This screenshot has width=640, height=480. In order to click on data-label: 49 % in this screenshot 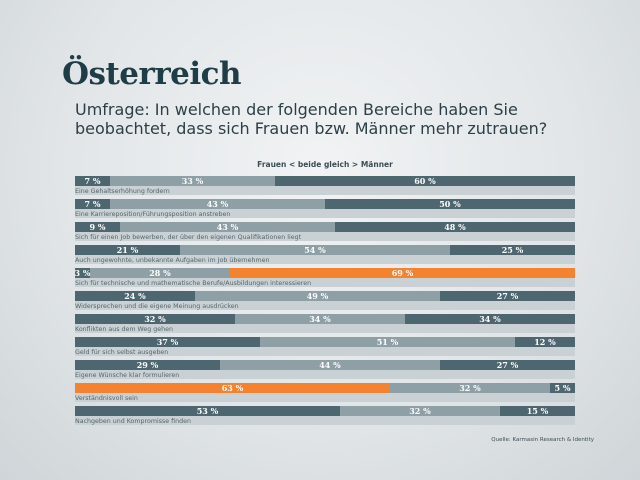, I will do `click(318, 296)`.